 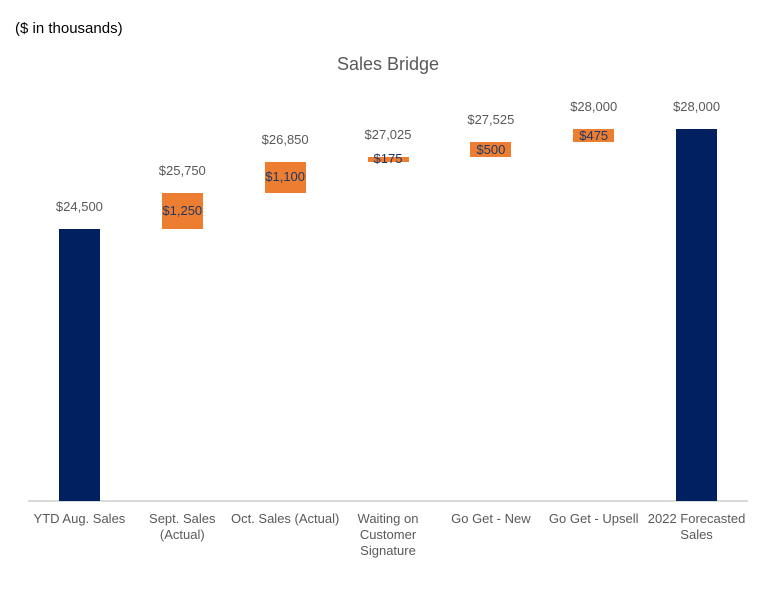 What do you see at coordinates (491, 120) in the screenshot?
I see `cumulative-label: $27,525` at bounding box center [491, 120].